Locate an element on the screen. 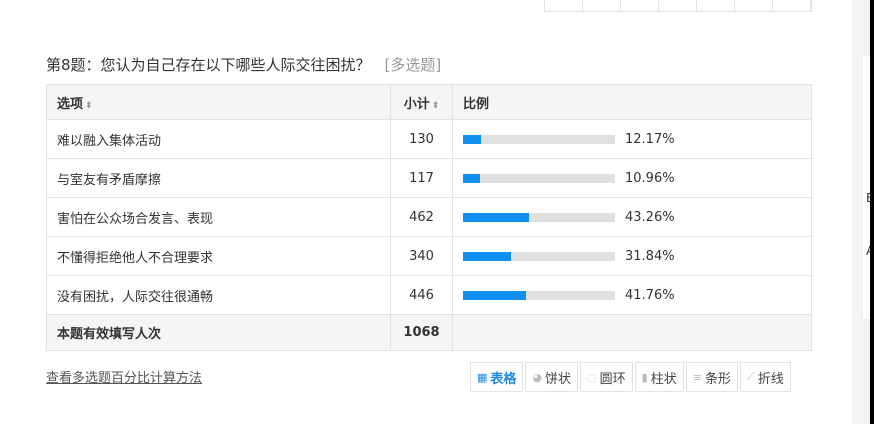  question-title: 第8题：您认为自己存在以下哪些人际交往困扰？ [多选题] is located at coordinates (243, 64).